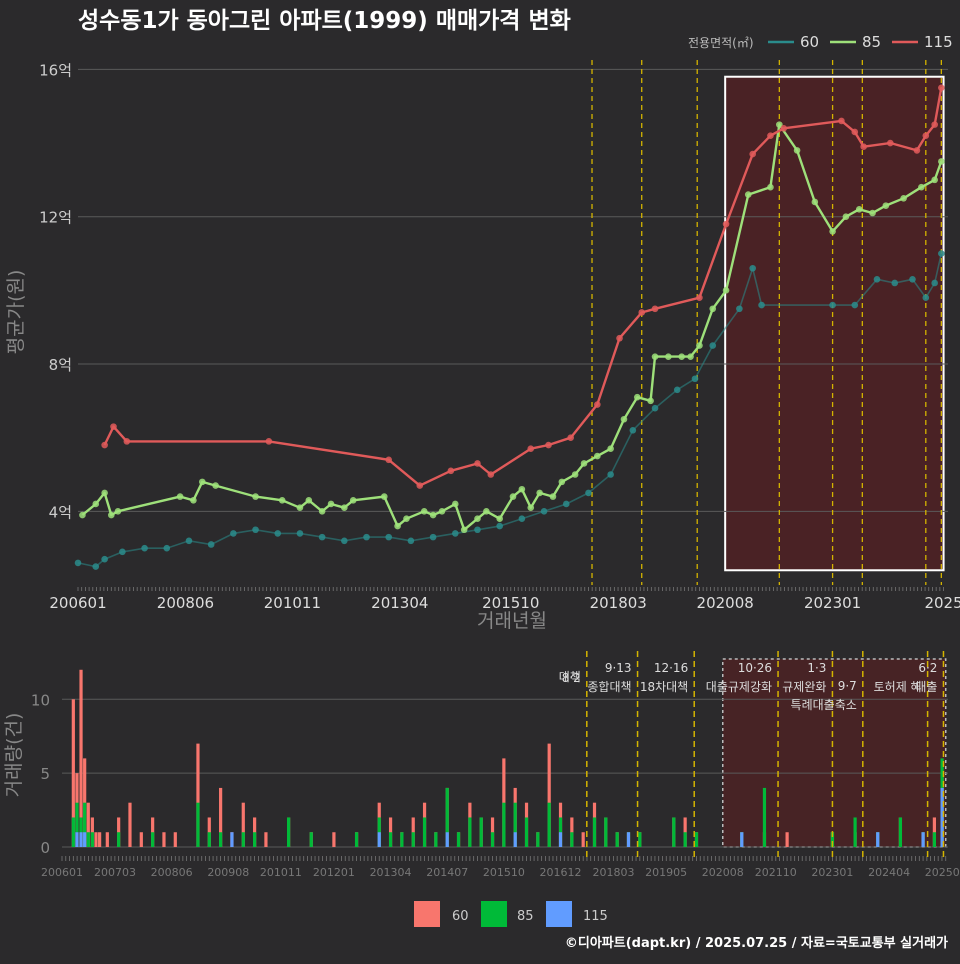 The image size is (960, 964). What do you see at coordinates (512, 621) in the screenshot?
I see `top-x-axis-label: 거래년월` at bounding box center [512, 621].